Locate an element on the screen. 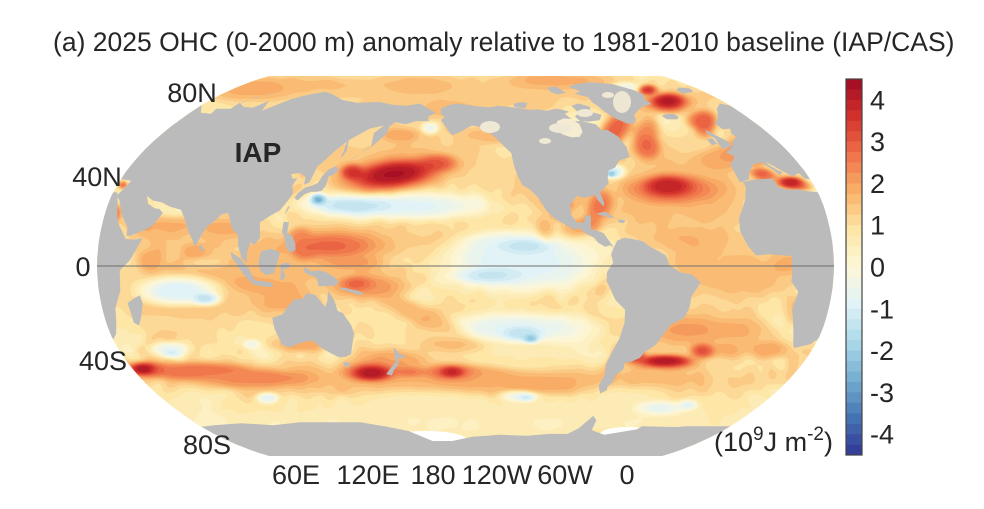 The height and width of the screenshot is (509, 984). svg-text: 60E is located at coordinates (296, 475).